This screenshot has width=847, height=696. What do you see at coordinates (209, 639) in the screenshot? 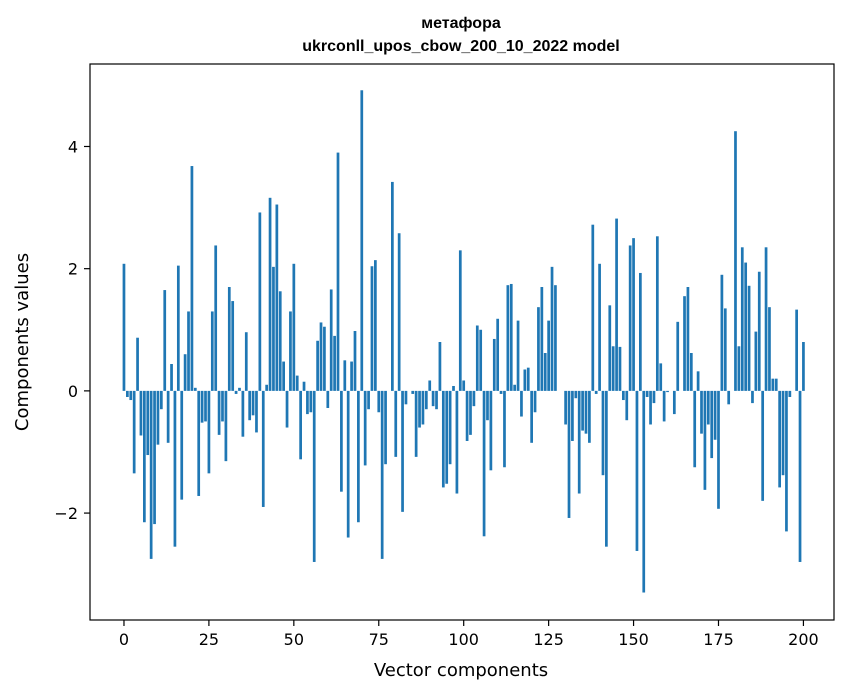
I see `x-tick-label: 25` at bounding box center [209, 639].